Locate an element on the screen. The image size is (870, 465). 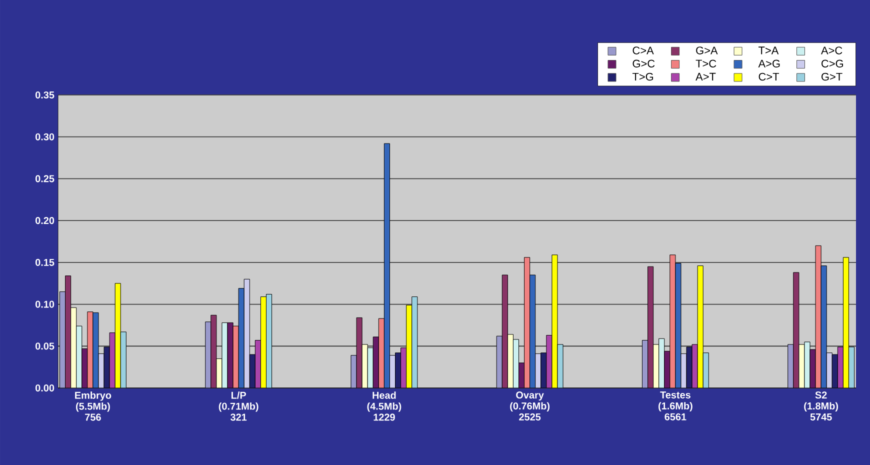
y-tick-label: 0.15 is located at coordinates (44, 262).